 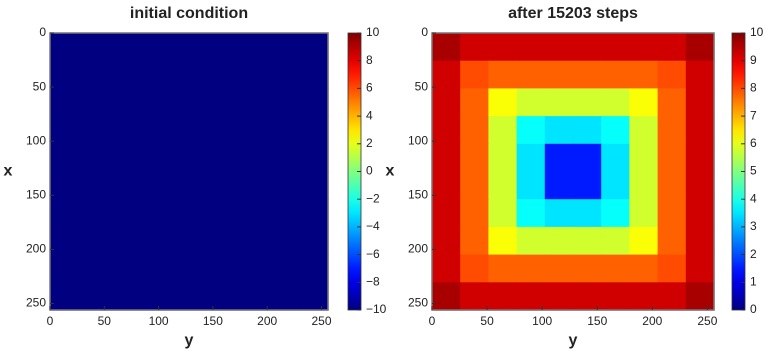 I want to click on x-tick-label: 50, so click(x=105, y=321).